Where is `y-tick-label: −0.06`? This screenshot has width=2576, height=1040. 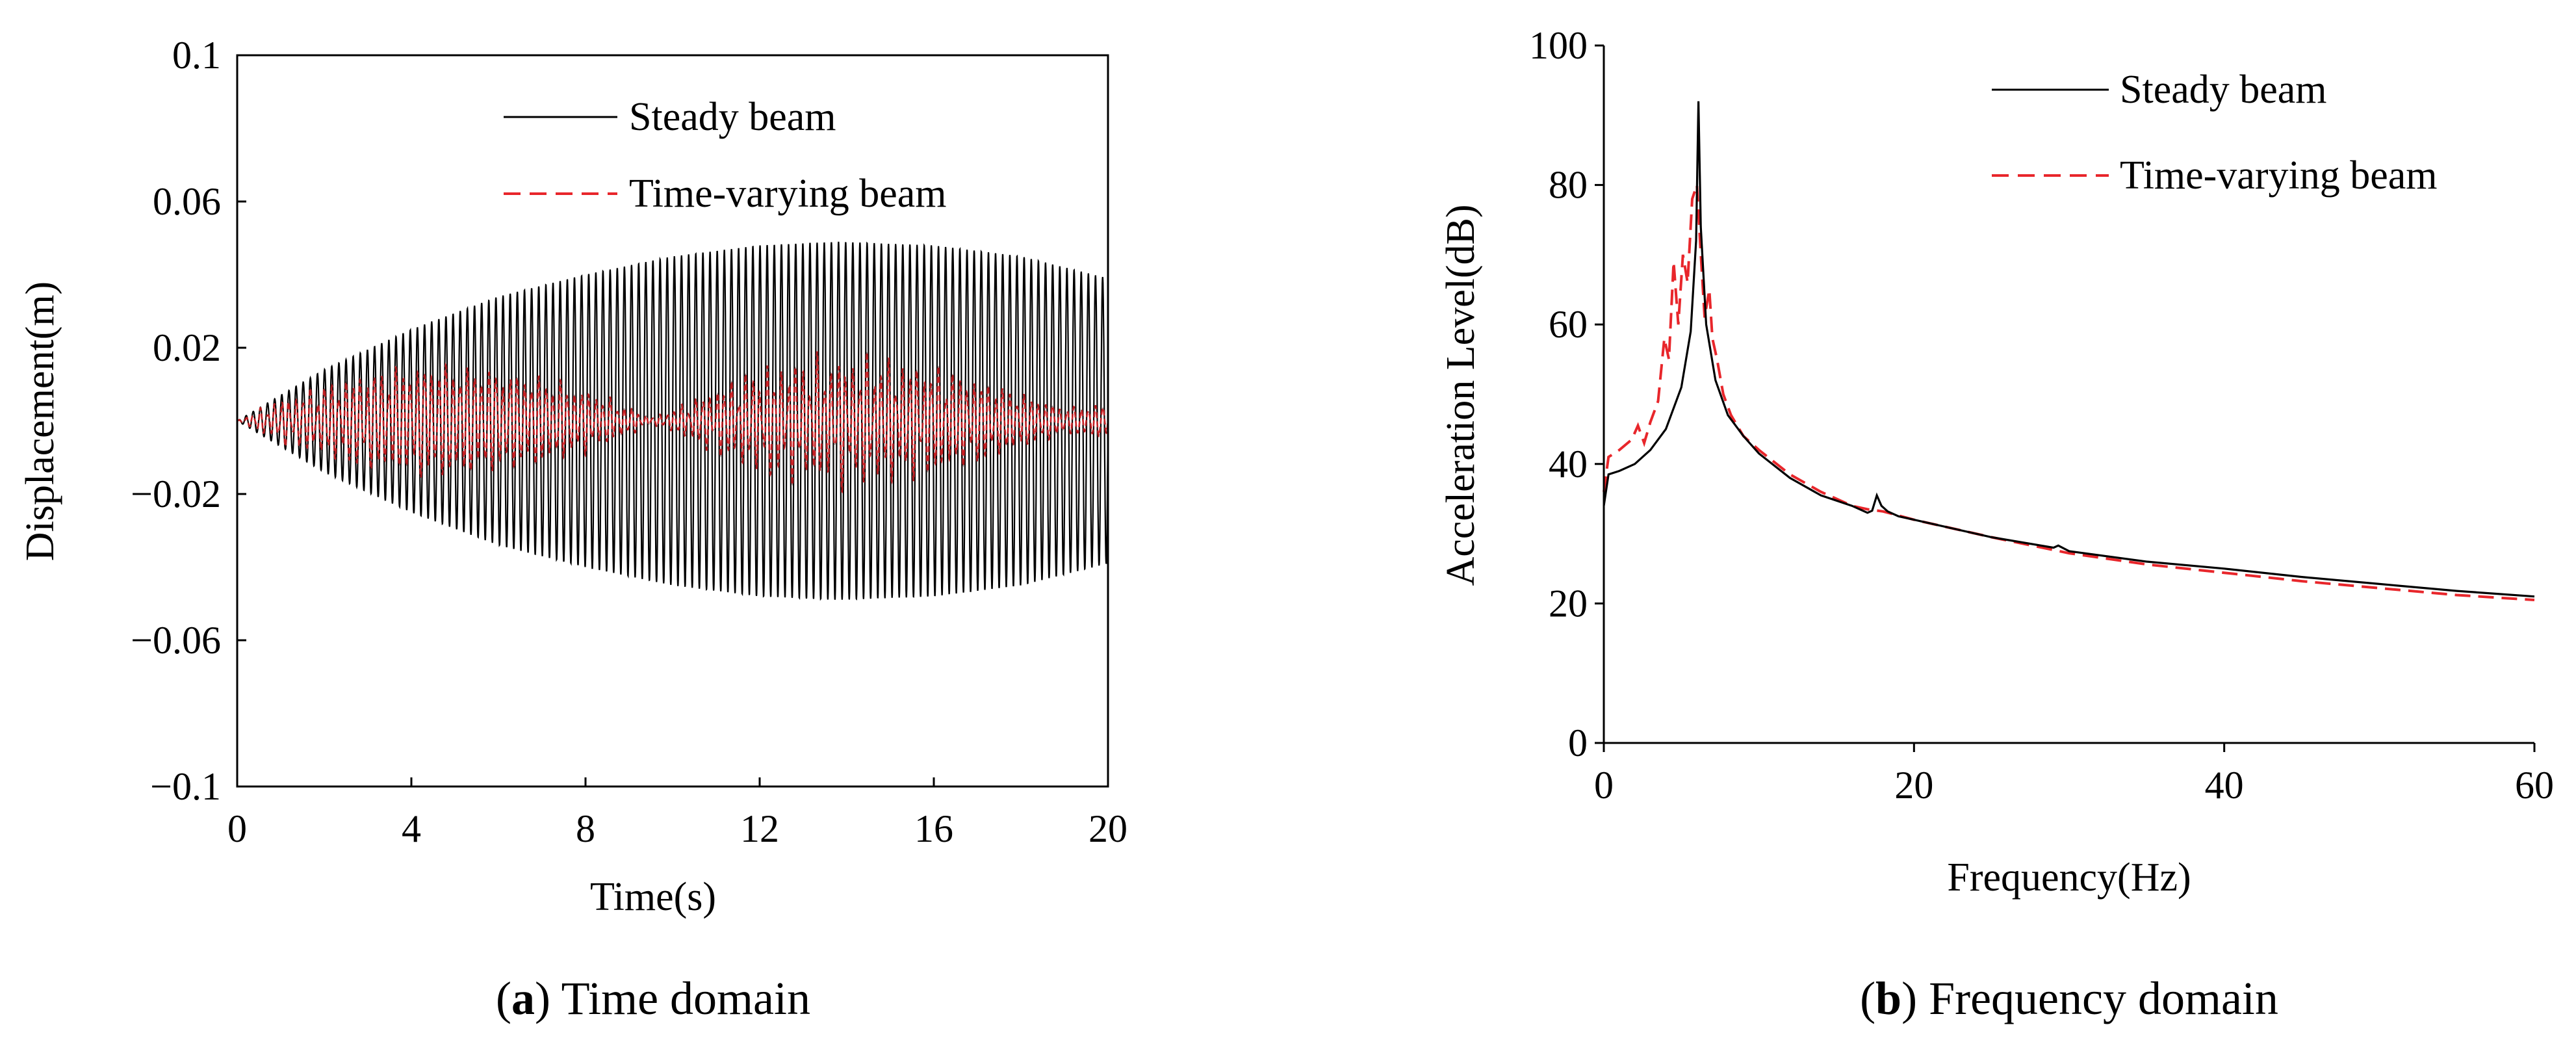 y-tick-label: −0.06 is located at coordinates (176, 641).